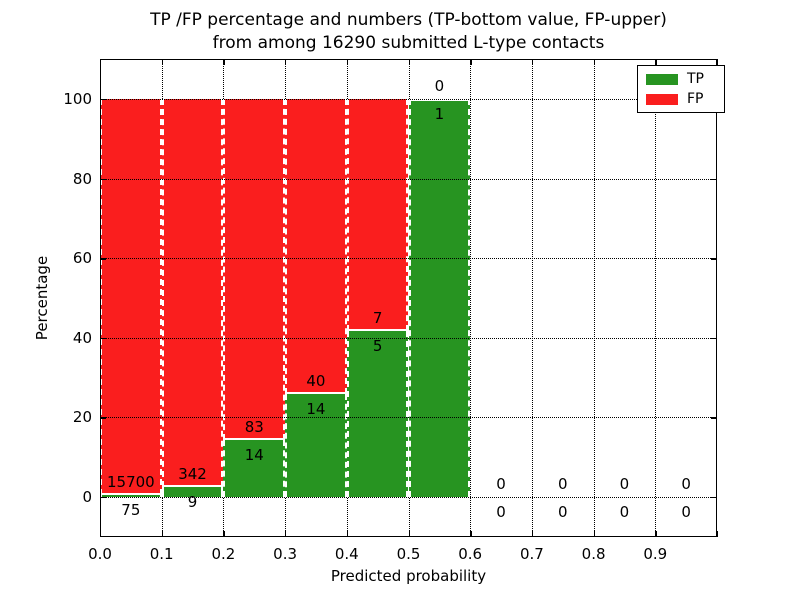 The width and height of the screenshot is (800, 600). What do you see at coordinates (681, 79) in the screenshot?
I see `legend-entry-tp: TP` at bounding box center [681, 79].